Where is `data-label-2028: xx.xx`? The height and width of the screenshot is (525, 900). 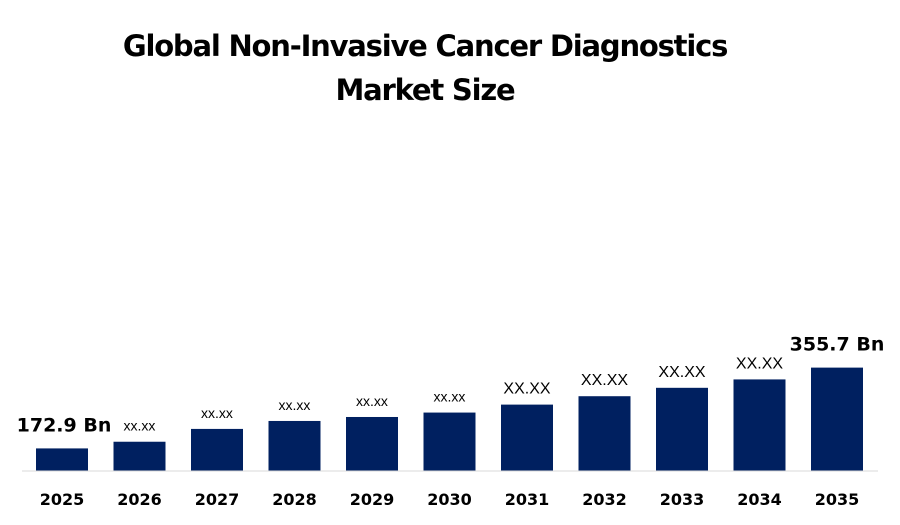 data-label-2028: xx.xx is located at coordinates (295, 405).